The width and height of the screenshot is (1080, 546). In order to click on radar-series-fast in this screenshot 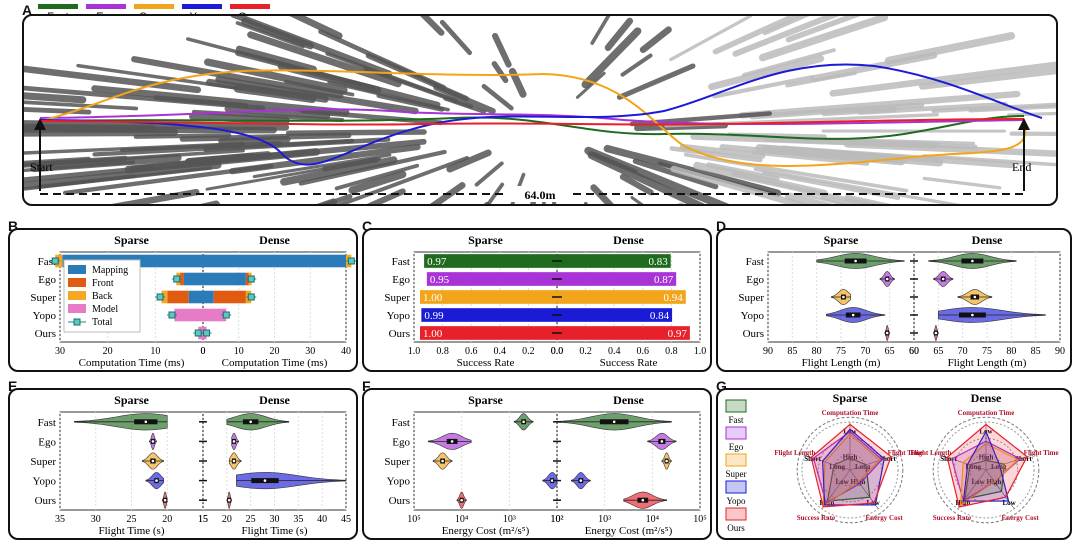, I will do `click(848, 479)`.